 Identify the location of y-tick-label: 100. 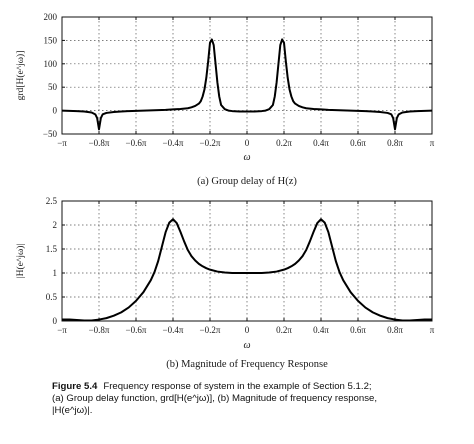
(51, 64).